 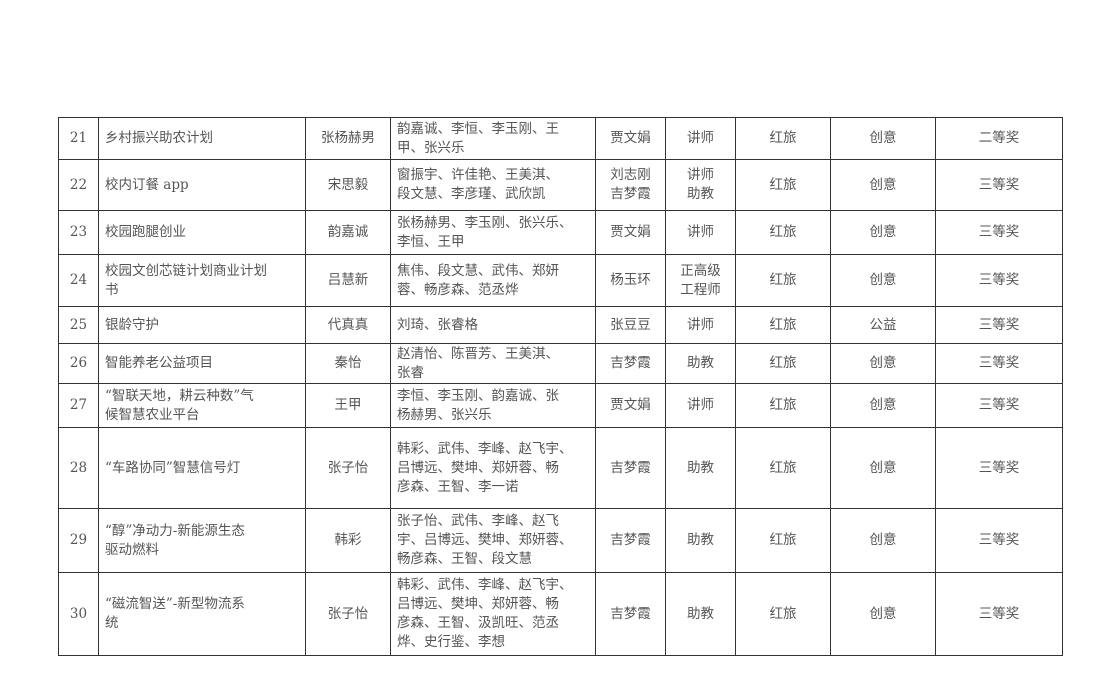 What do you see at coordinates (493, 185) in the screenshot?
I see `team-members-cell: 窗振宇、许佳艳、王美淇、 段文慧、李彦瑾、武欣凯` at bounding box center [493, 185].